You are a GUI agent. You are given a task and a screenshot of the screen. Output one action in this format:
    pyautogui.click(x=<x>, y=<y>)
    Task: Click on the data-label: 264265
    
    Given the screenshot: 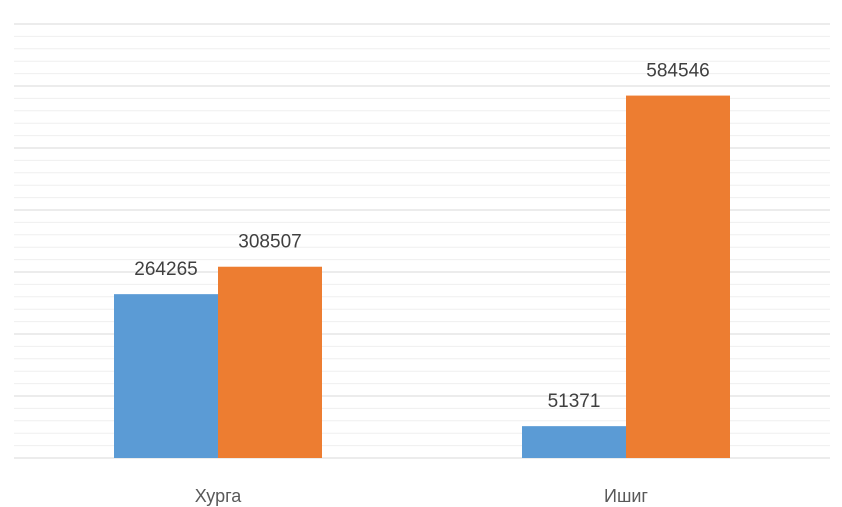 What is the action you would take?
    pyautogui.click(x=165, y=269)
    